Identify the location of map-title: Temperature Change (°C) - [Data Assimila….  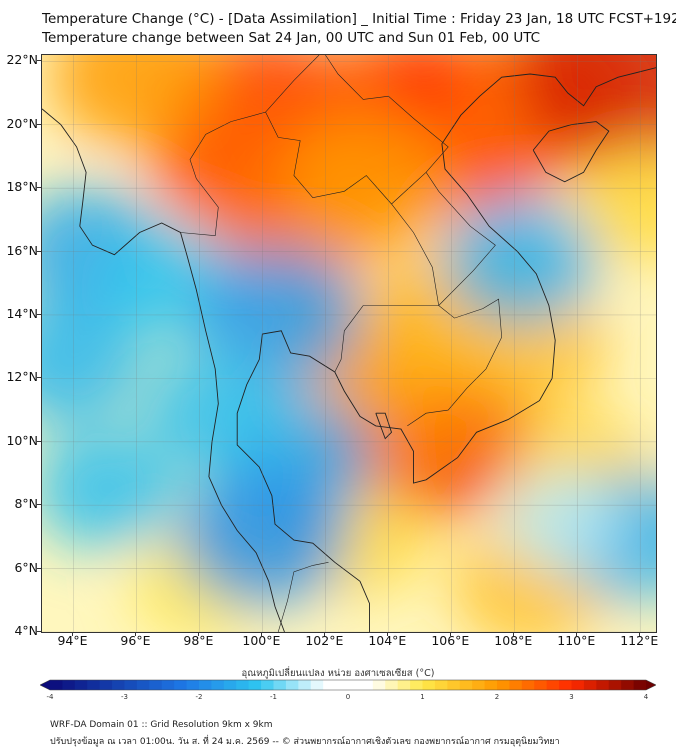
(359, 19).